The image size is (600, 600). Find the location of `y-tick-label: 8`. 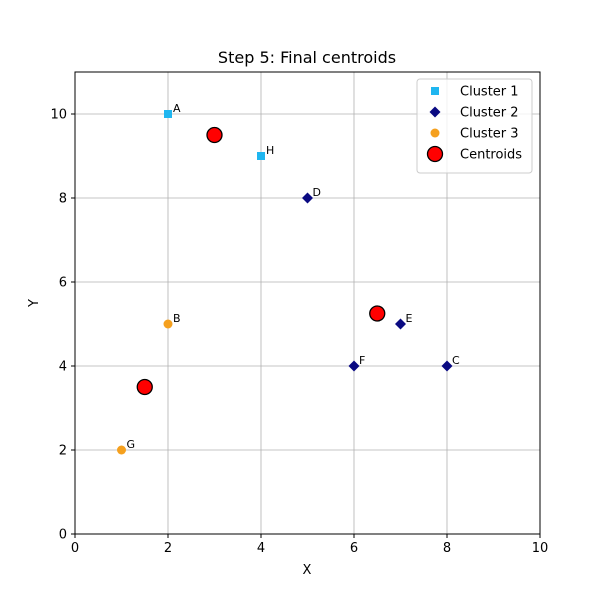

y-tick-label: 8 is located at coordinates (63, 199).